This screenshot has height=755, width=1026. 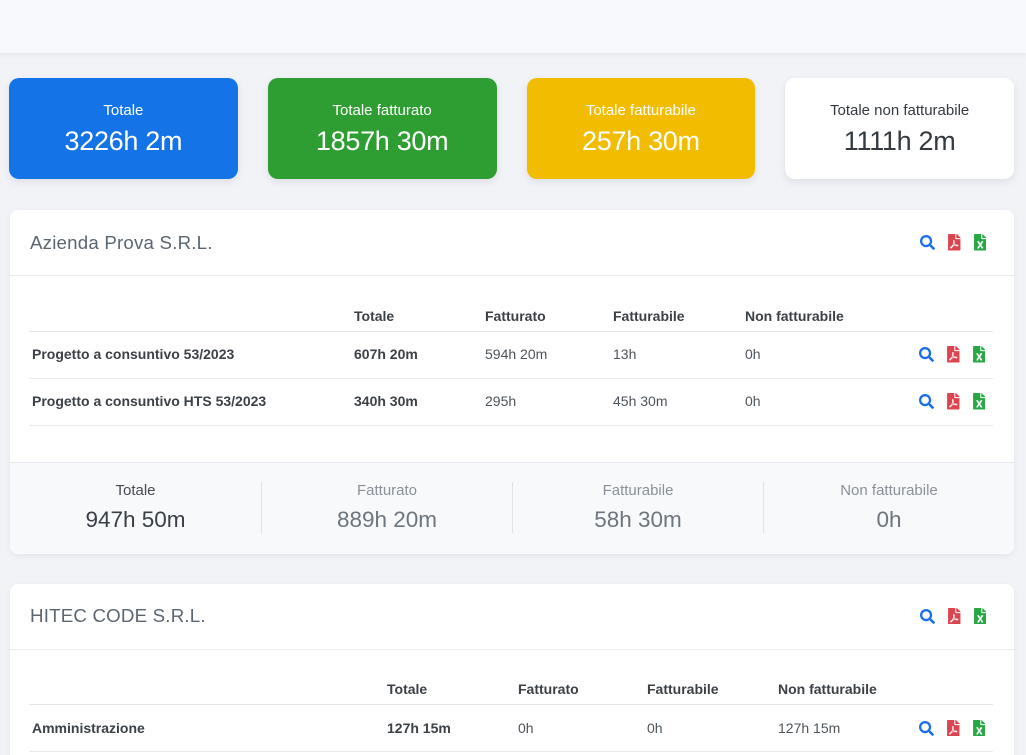 I want to click on summary-card: Totale fatturato 1857h 30m, so click(x=382, y=128).